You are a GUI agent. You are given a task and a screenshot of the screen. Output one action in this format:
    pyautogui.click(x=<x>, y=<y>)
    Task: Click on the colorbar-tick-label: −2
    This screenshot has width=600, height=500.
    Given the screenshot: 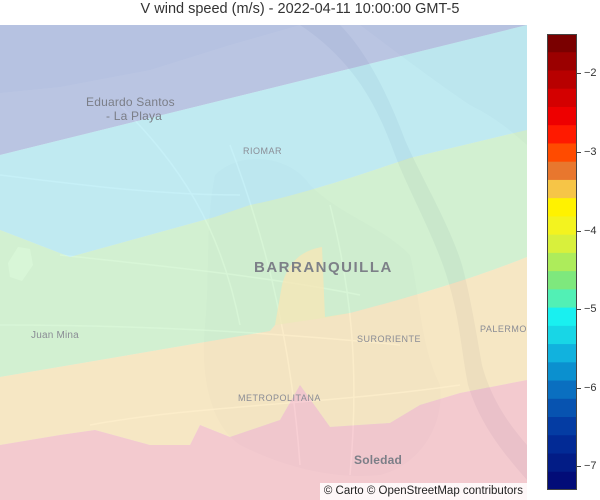 What is the action you would take?
    pyautogui.click(x=587, y=73)
    